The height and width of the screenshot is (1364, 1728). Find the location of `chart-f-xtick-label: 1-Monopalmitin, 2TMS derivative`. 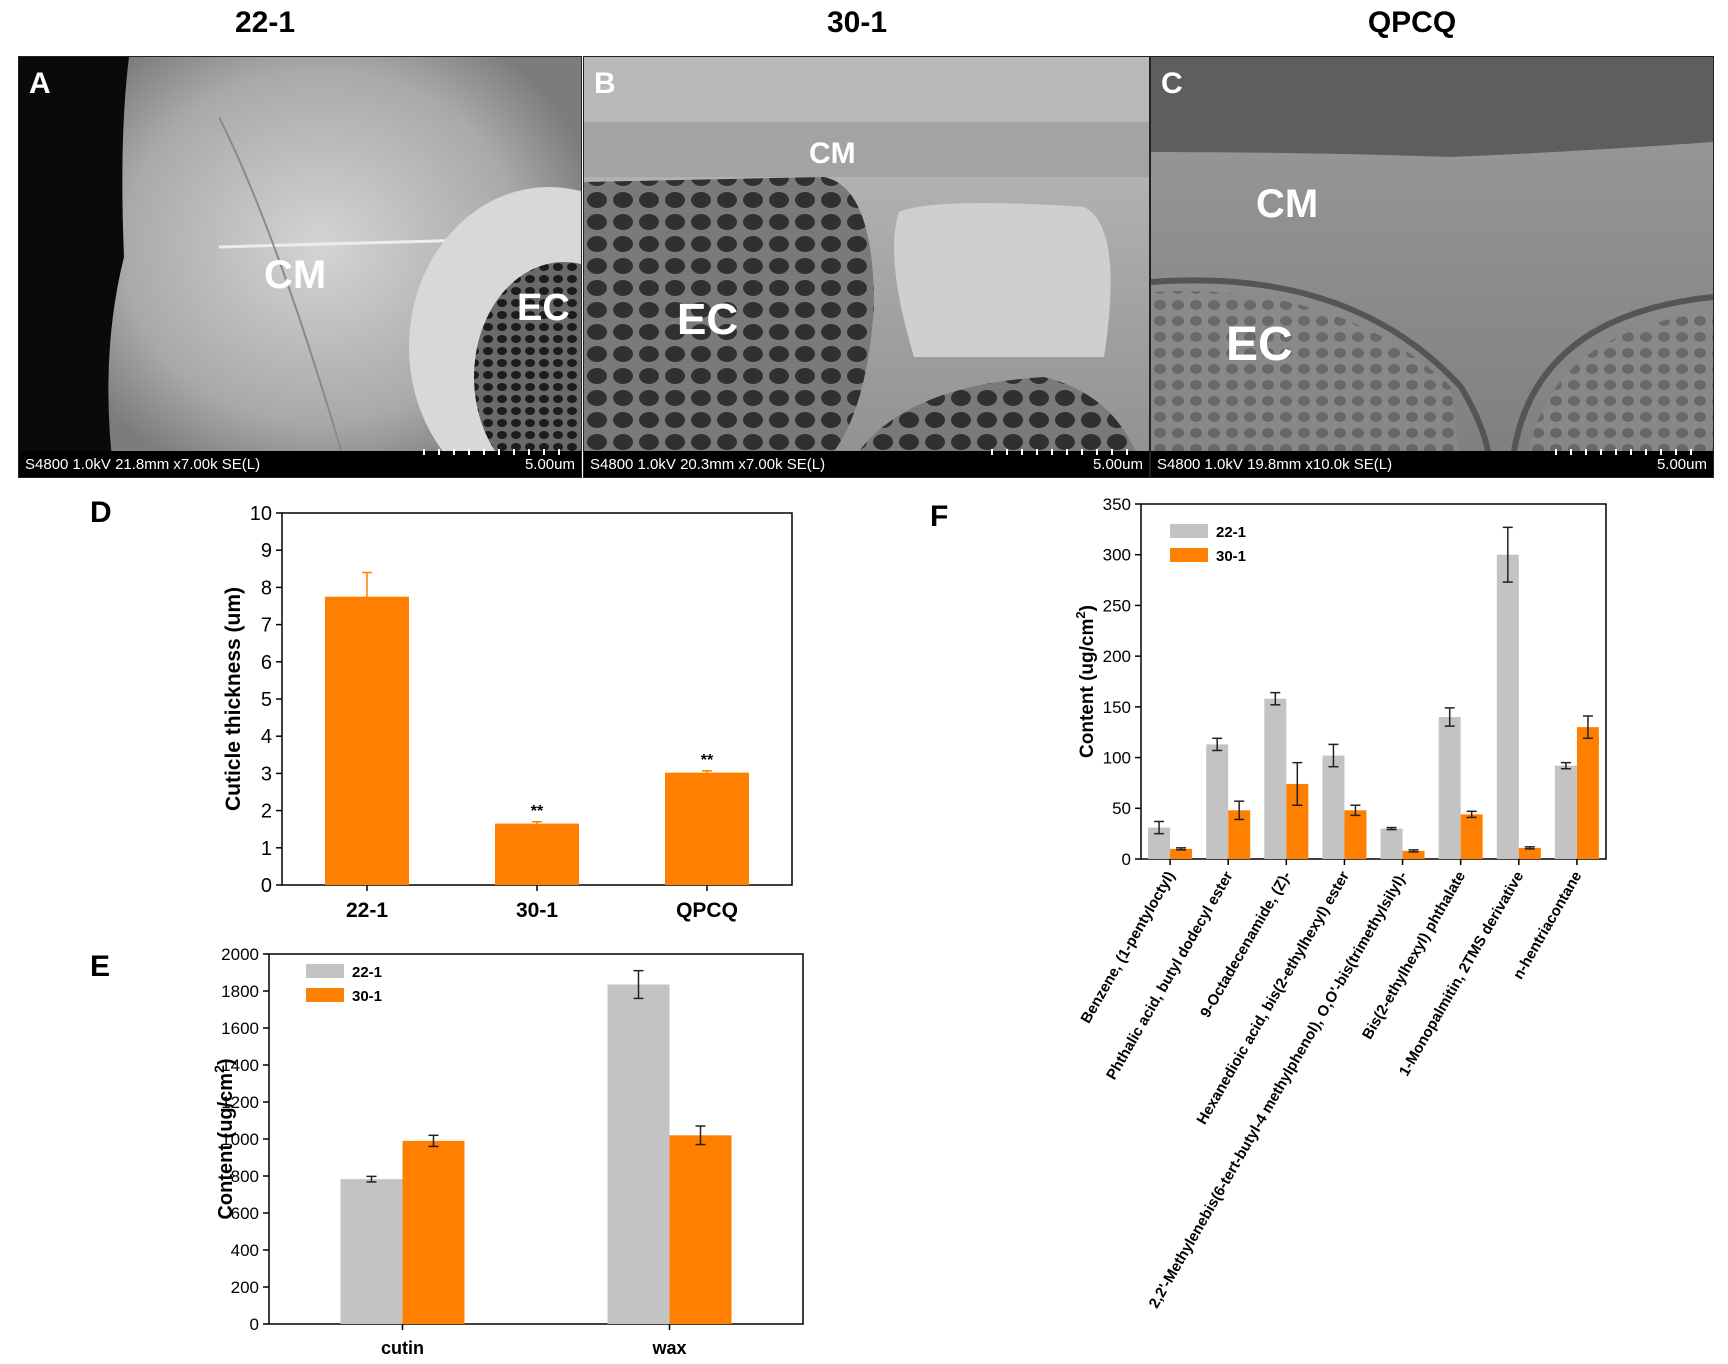

chart-f-xtick-label: 1-Monopalmitin, 2TMS derivative is located at coordinates (1461, 974).